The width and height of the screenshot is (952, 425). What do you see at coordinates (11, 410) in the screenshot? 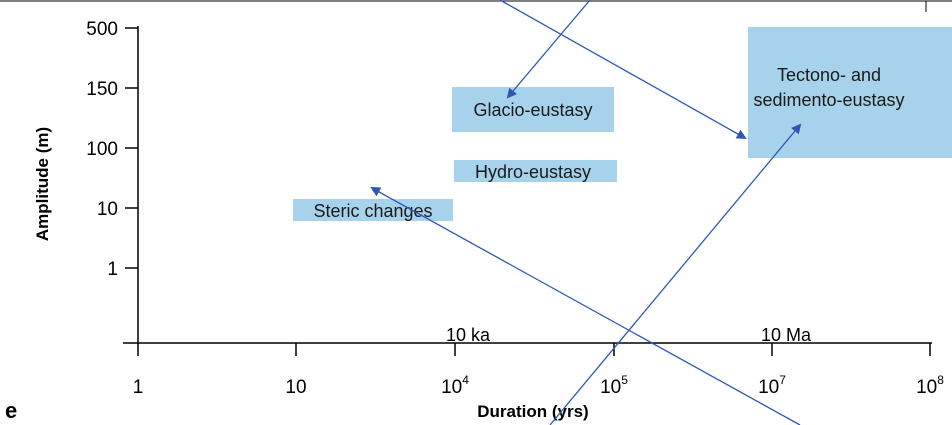
I see `panel-letter: e` at bounding box center [11, 410].